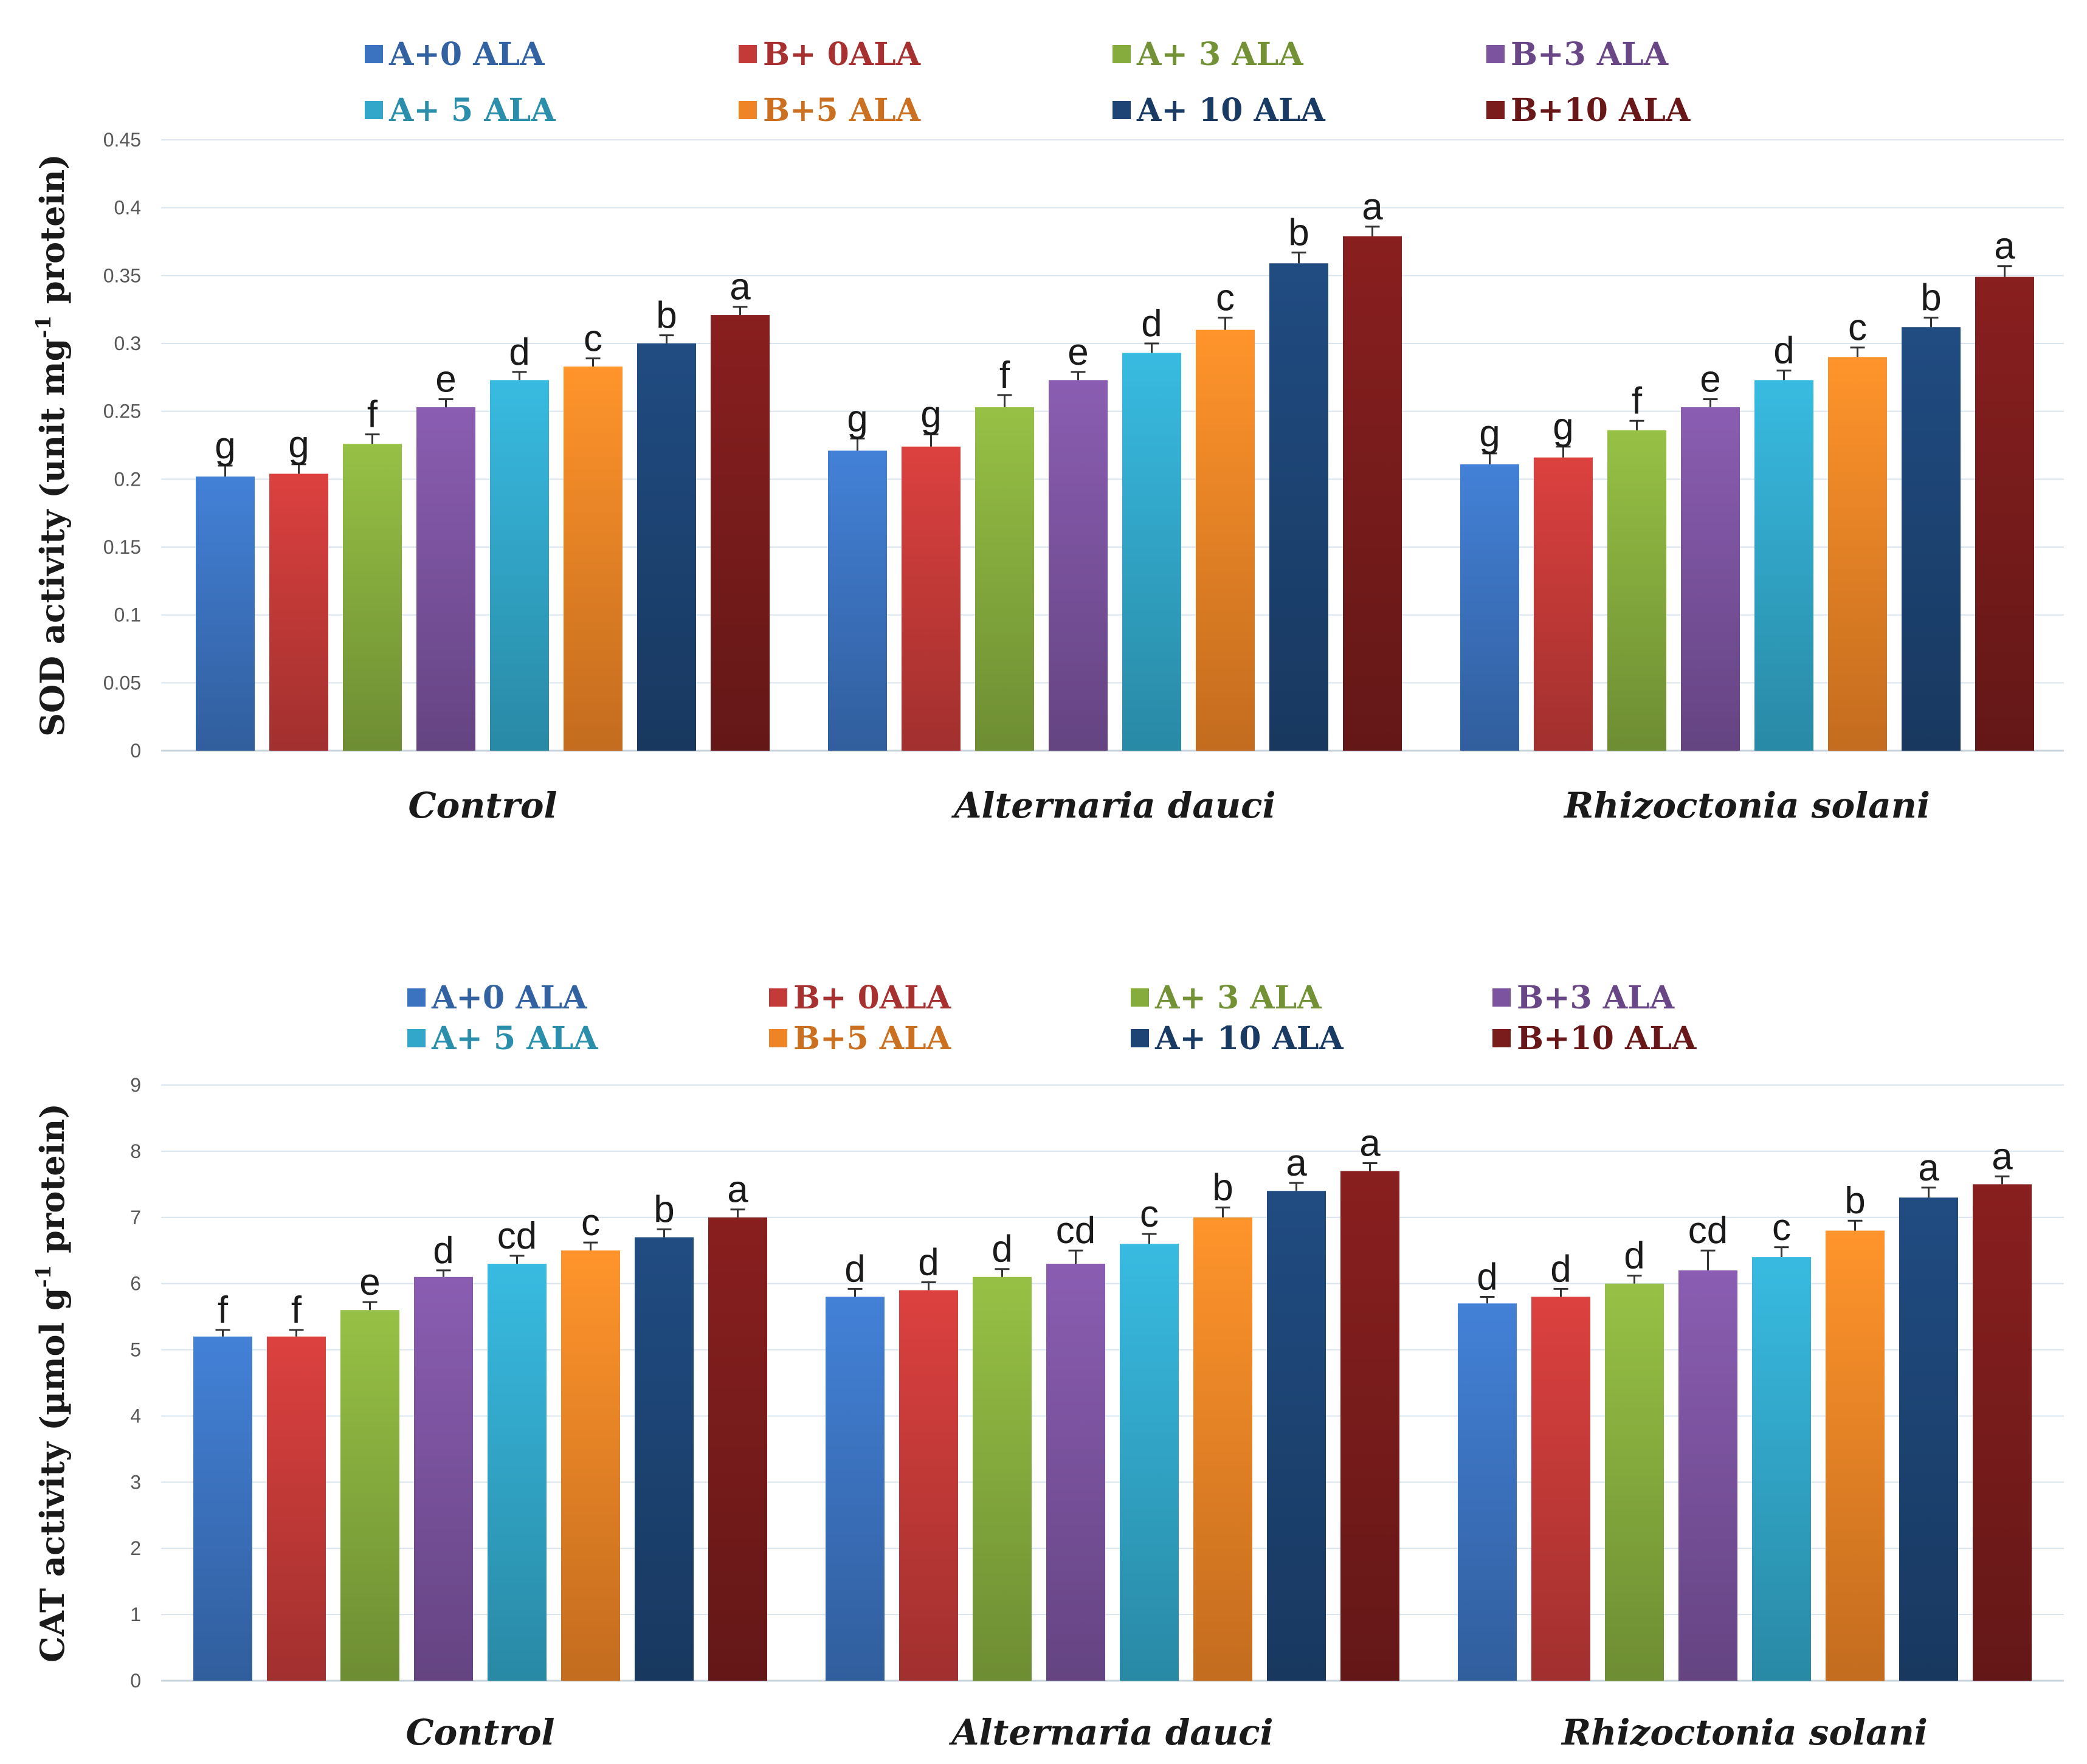 The width and height of the screenshot is (2087, 1764). Describe the element at coordinates (136, 1548) in the screenshot. I see `y-tick-label: 2` at that location.